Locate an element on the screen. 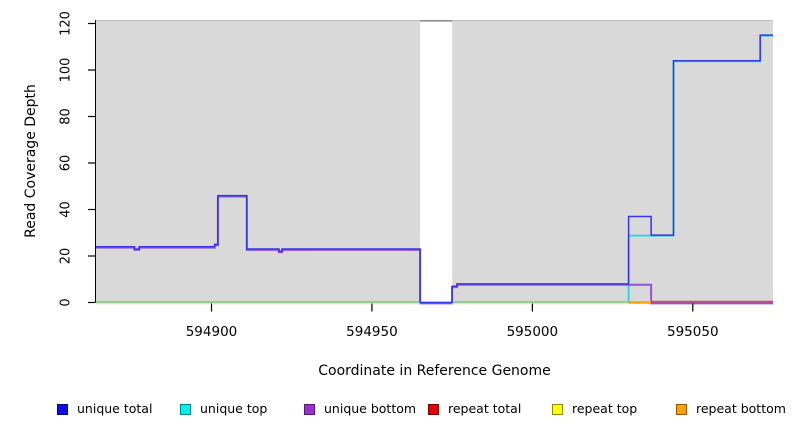  legend-swatch-repeat-top is located at coordinates (557, 409).